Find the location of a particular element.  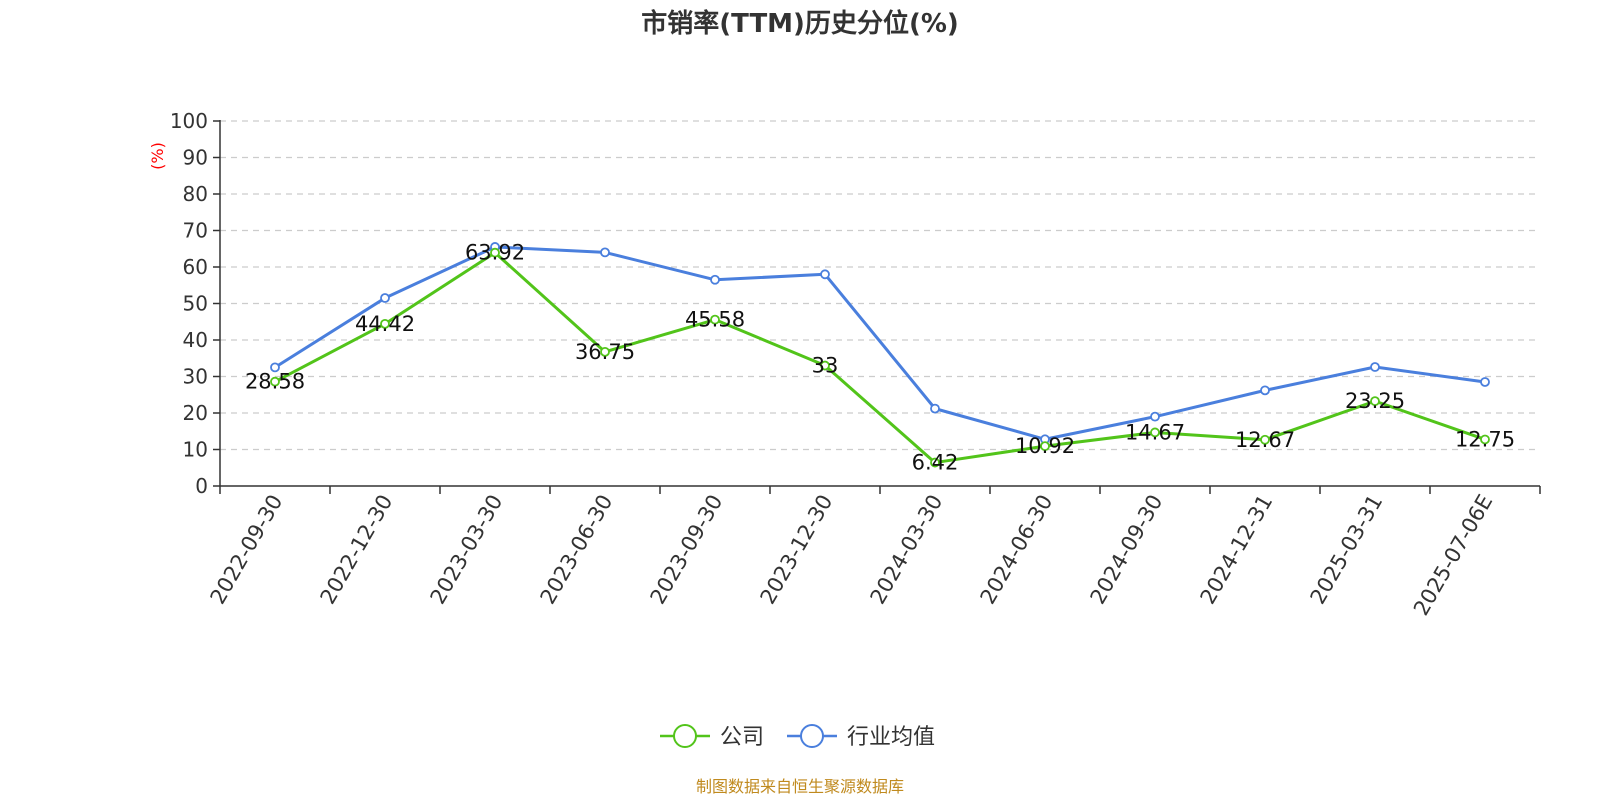

x-tick-label: 2024-09-30 is located at coordinates (1127, 550).